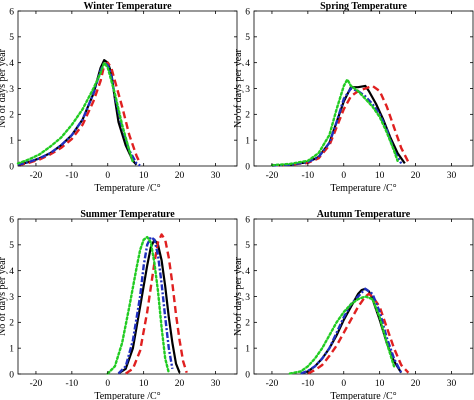  Describe the element at coordinates (363, 6) in the screenshot. I see `chart-title: Spring Temperature` at that location.